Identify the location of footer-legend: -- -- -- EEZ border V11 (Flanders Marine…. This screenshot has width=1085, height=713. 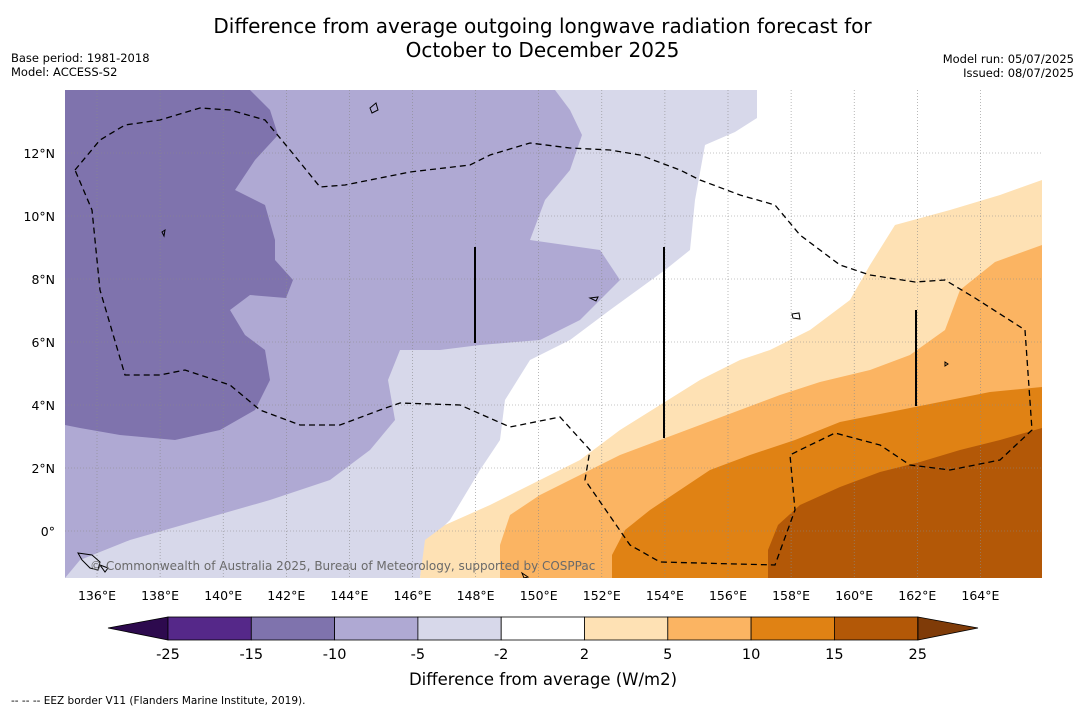
(158, 701).